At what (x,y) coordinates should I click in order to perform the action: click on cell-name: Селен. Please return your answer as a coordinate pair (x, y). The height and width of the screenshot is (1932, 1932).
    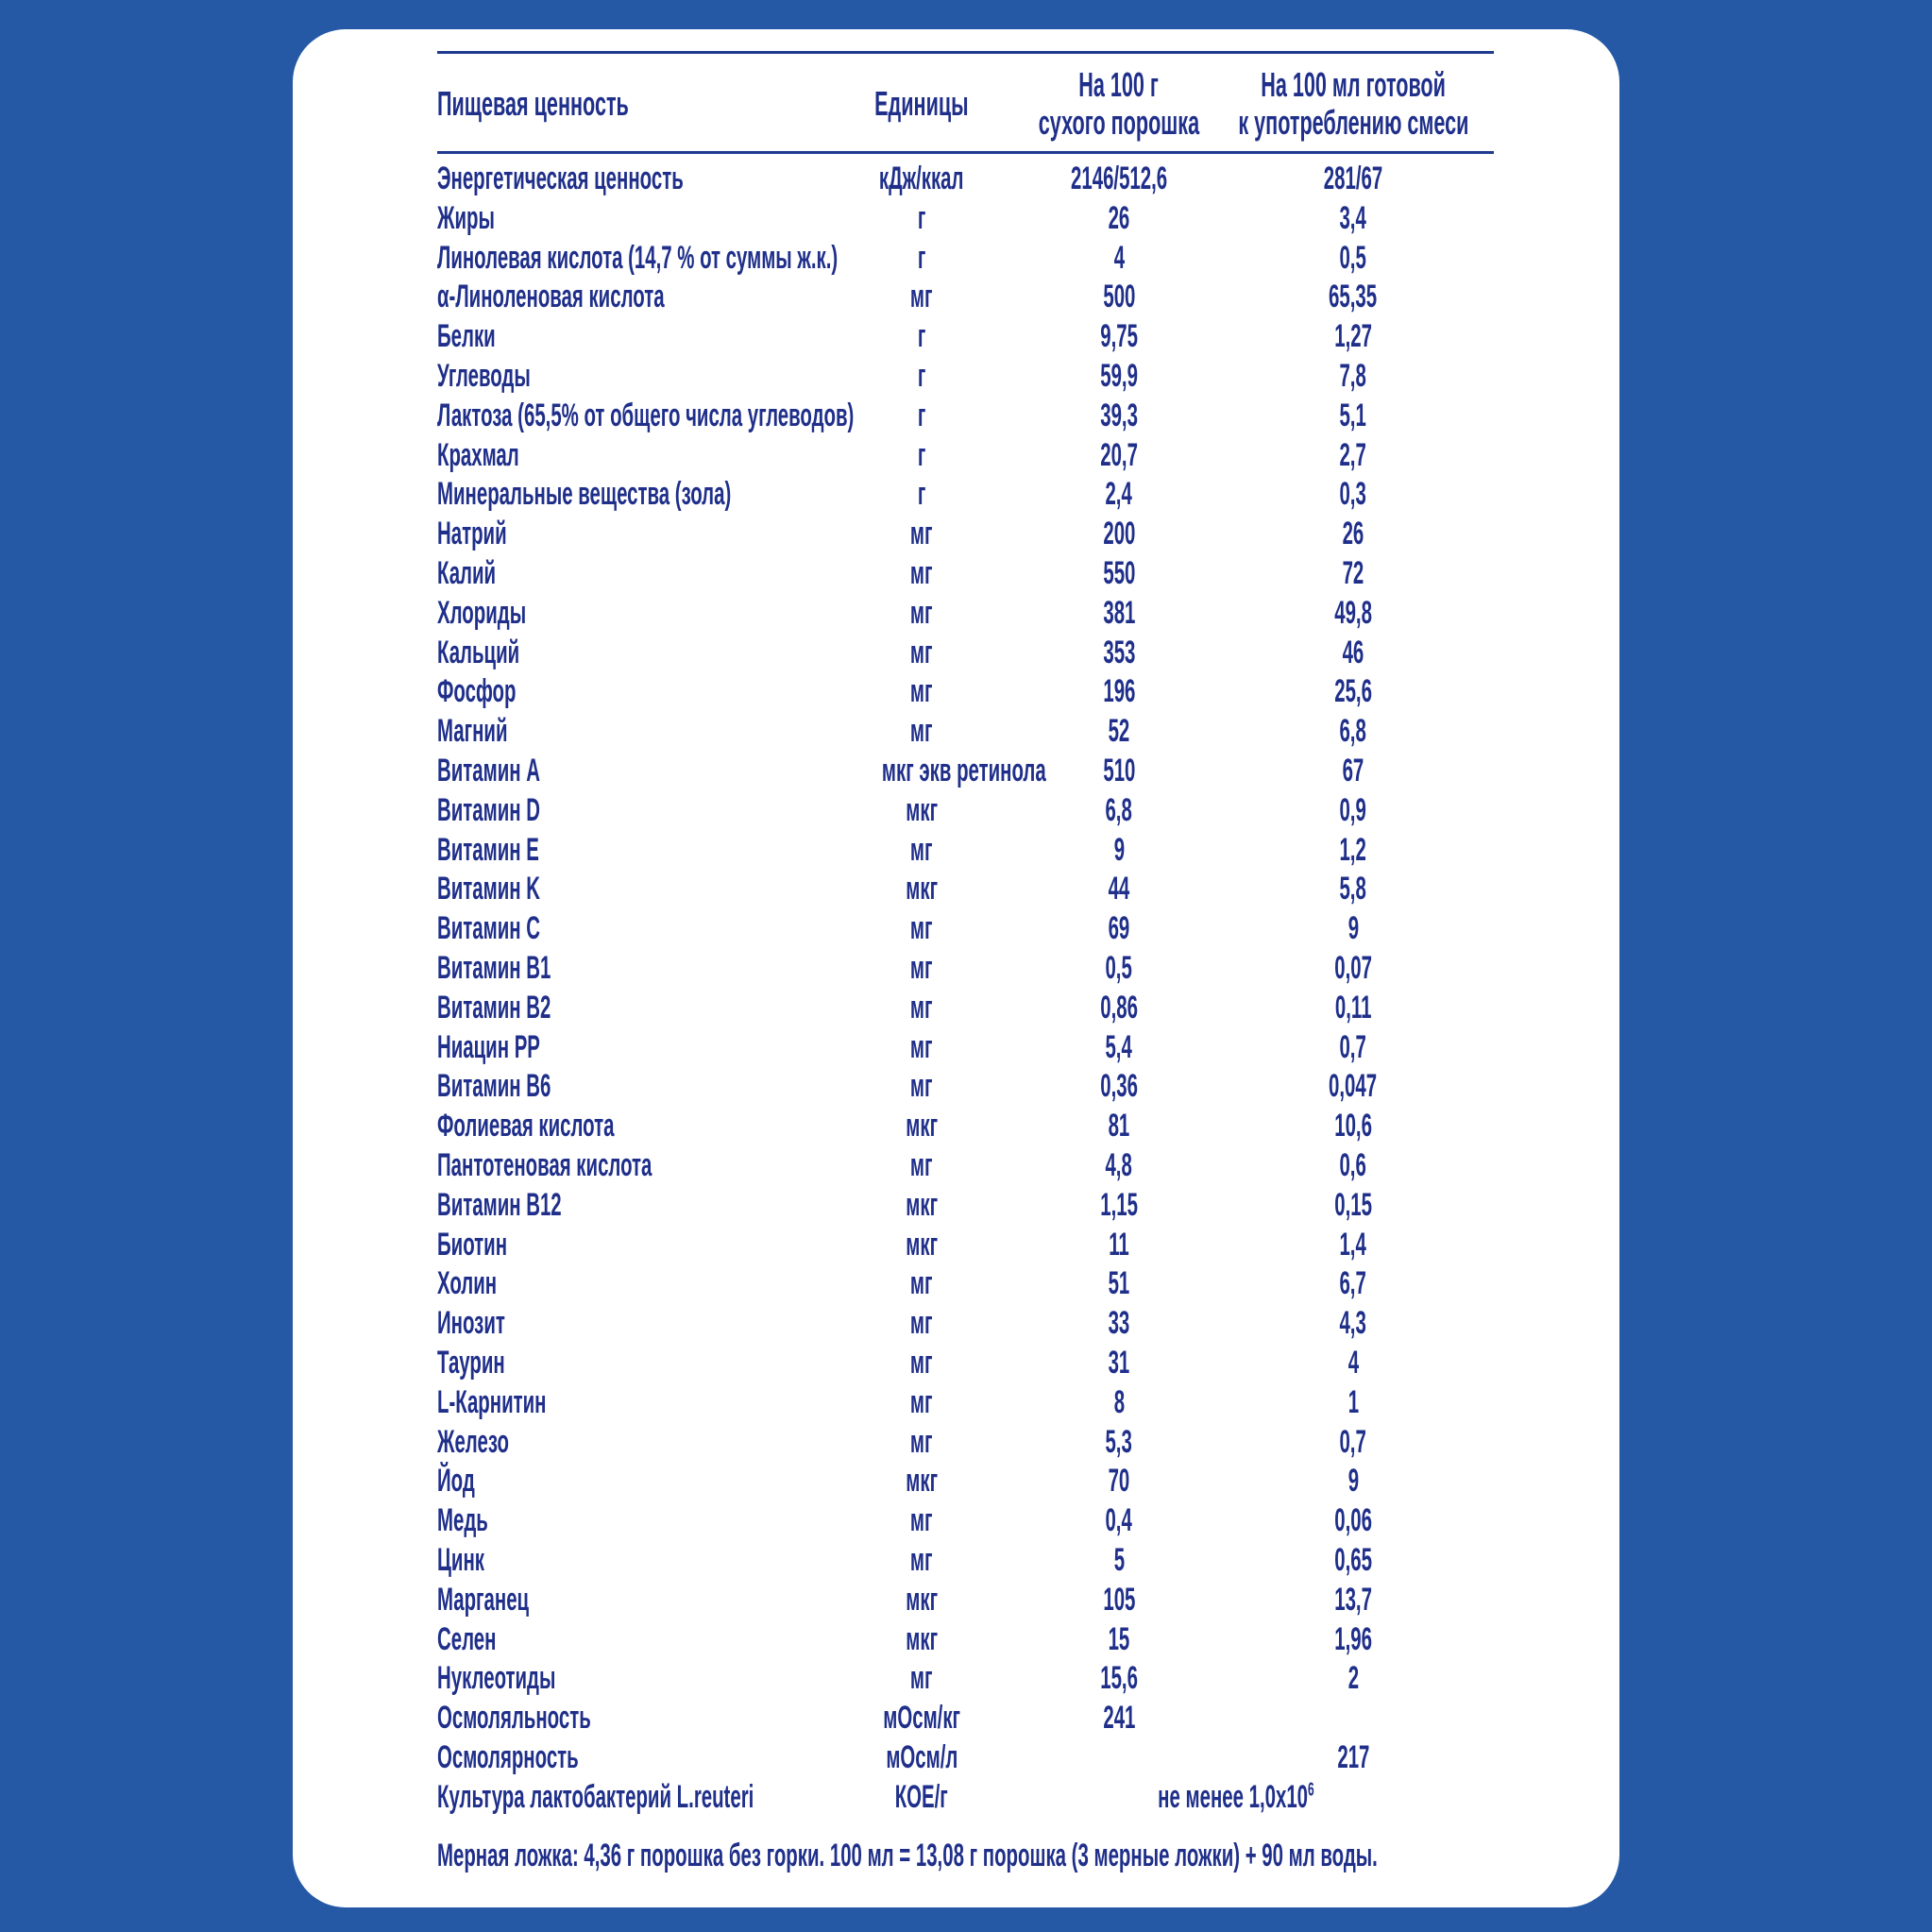
    Looking at the image, I should click on (467, 1638).